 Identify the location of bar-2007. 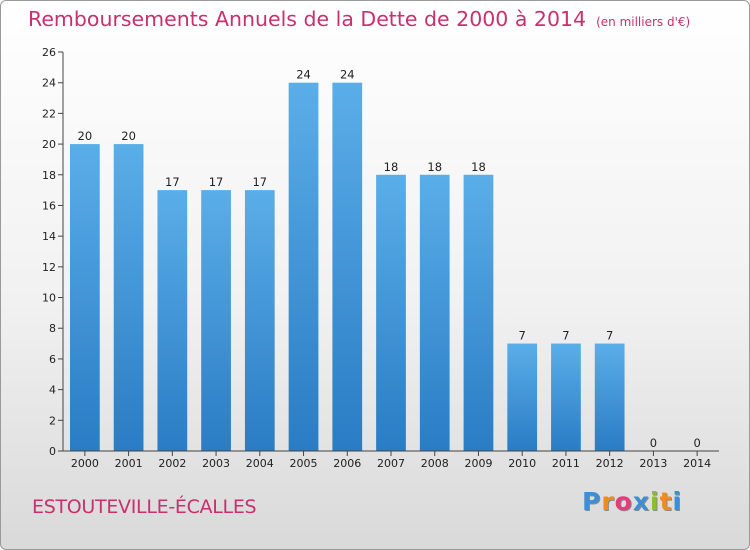
(391, 312).